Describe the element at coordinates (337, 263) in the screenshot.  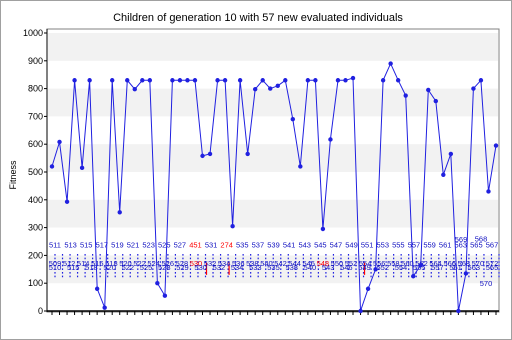
I see `individual-label: 550` at that location.